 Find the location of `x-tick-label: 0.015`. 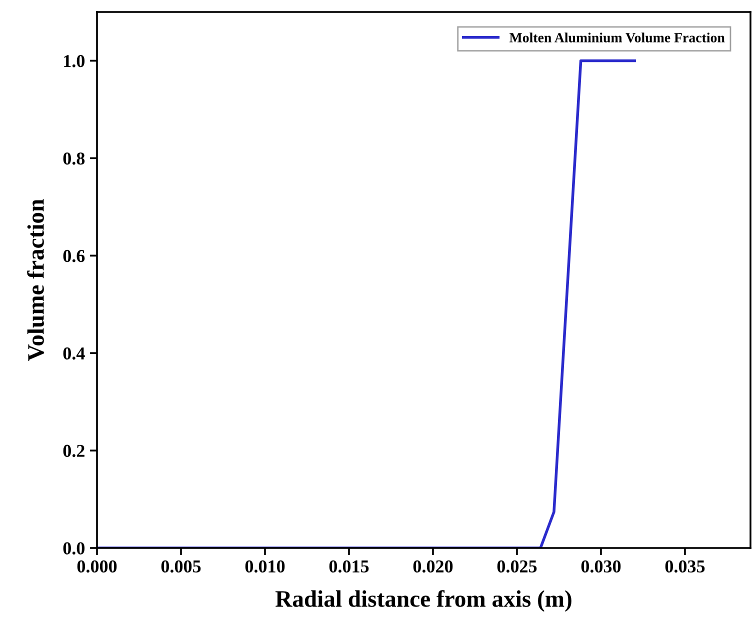

x-tick-label: 0.015 is located at coordinates (349, 566).